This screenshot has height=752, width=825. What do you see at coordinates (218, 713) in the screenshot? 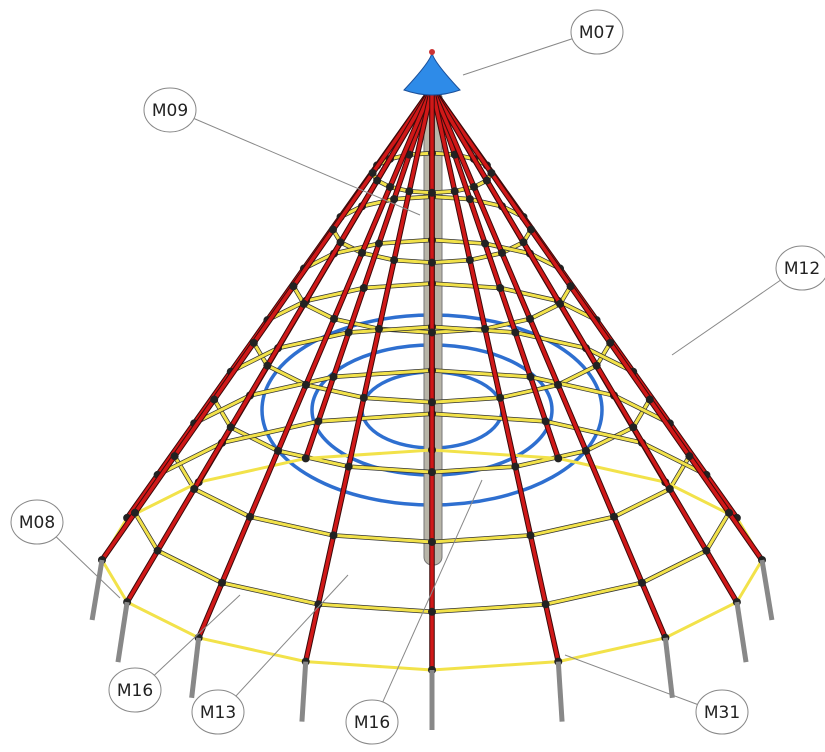
I see `callout-label: M13` at bounding box center [218, 713].